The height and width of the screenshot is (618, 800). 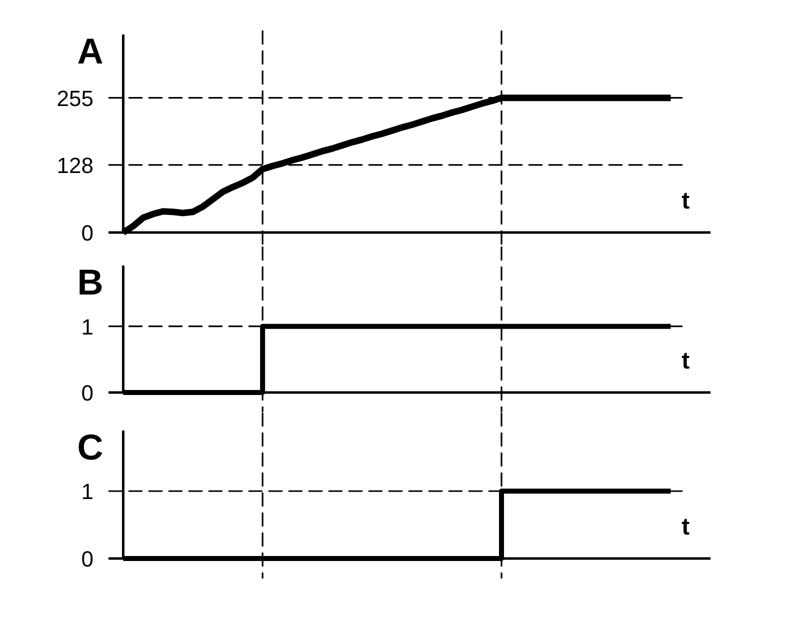 I want to click on y-axis-title: B, so click(x=90, y=282).